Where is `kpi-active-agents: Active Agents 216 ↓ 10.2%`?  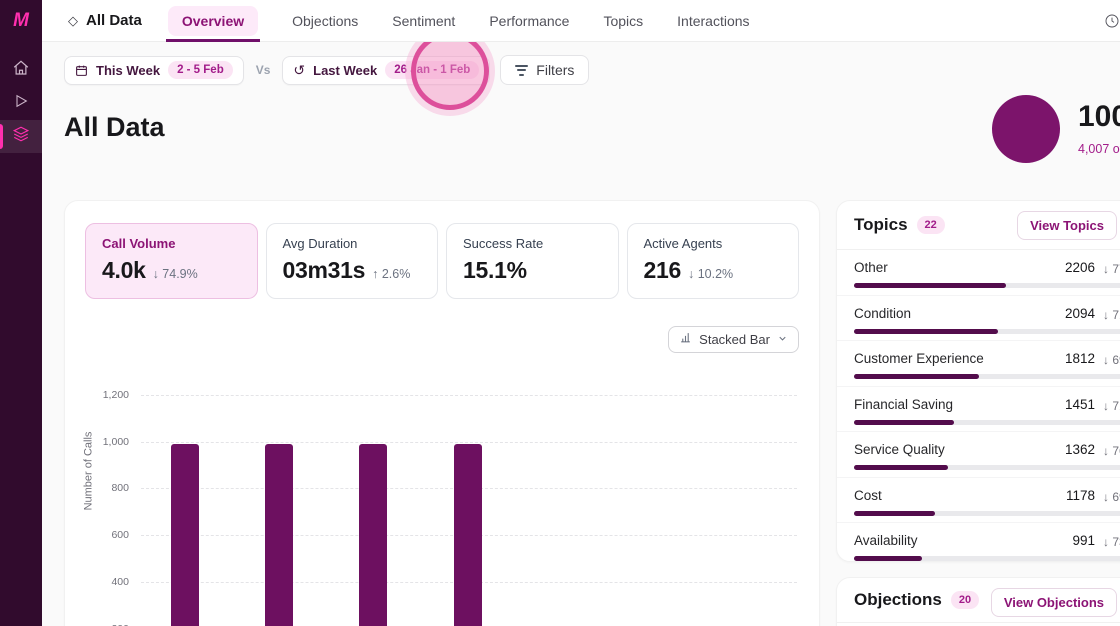
kpi-active-agents: Active Agents 216 ↓ 10.2% is located at coordinates (712, 261).